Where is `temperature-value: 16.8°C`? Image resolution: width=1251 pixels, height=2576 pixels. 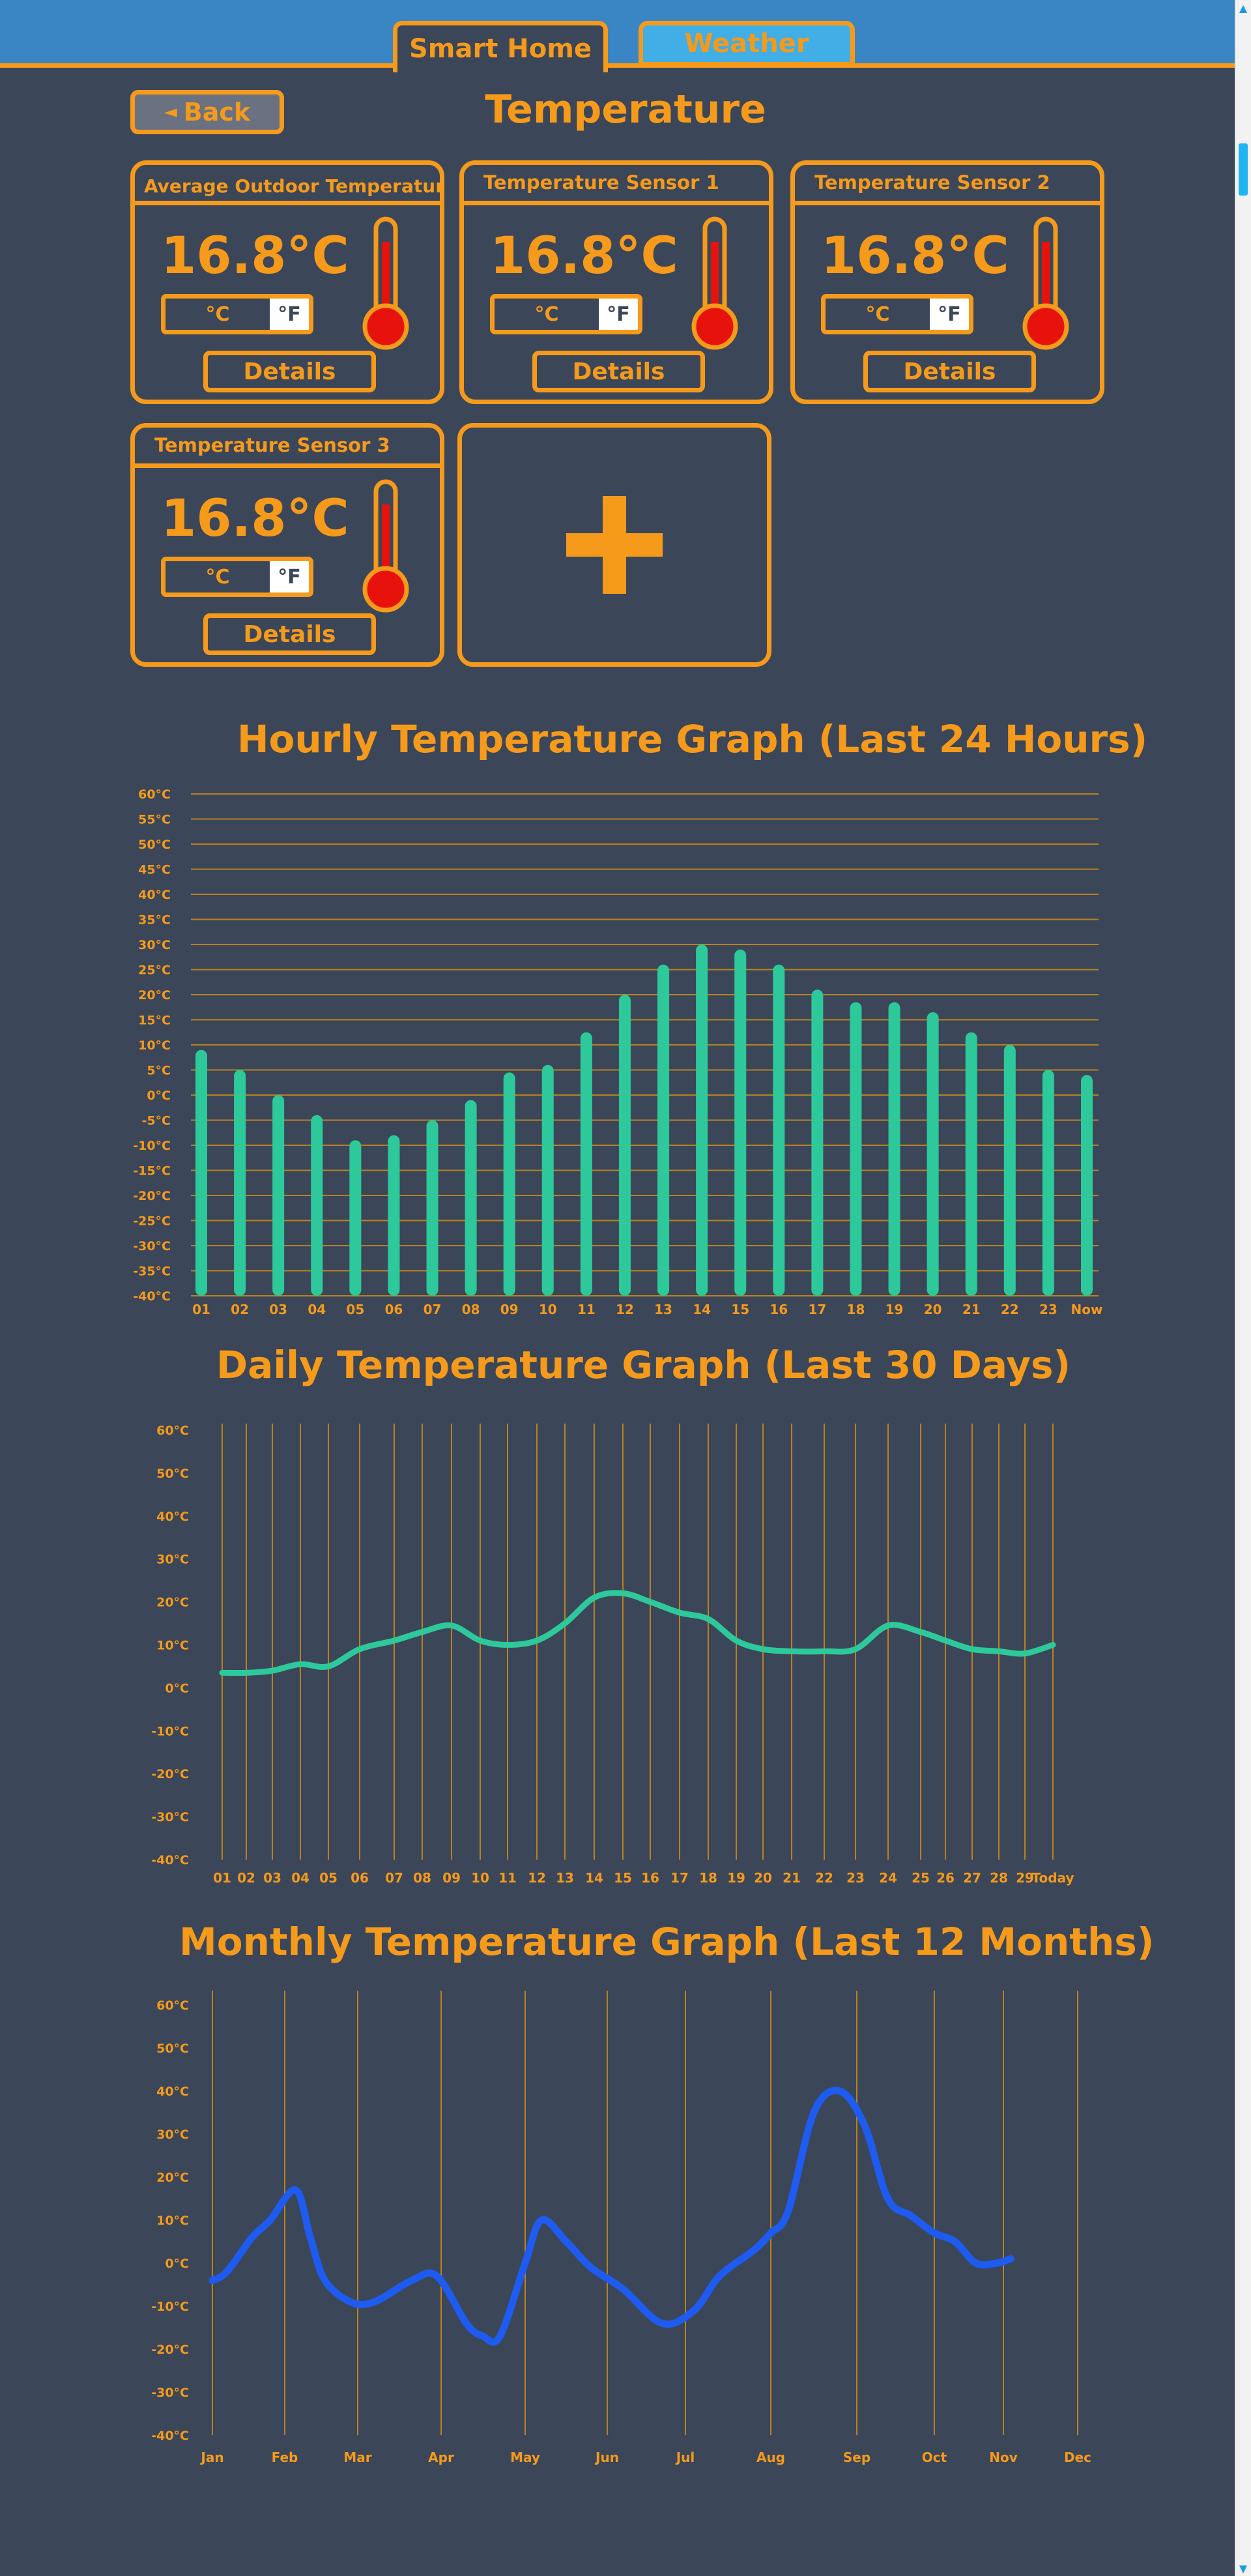
temperature-value: 16.8°C is located at coordinates (255, 256).